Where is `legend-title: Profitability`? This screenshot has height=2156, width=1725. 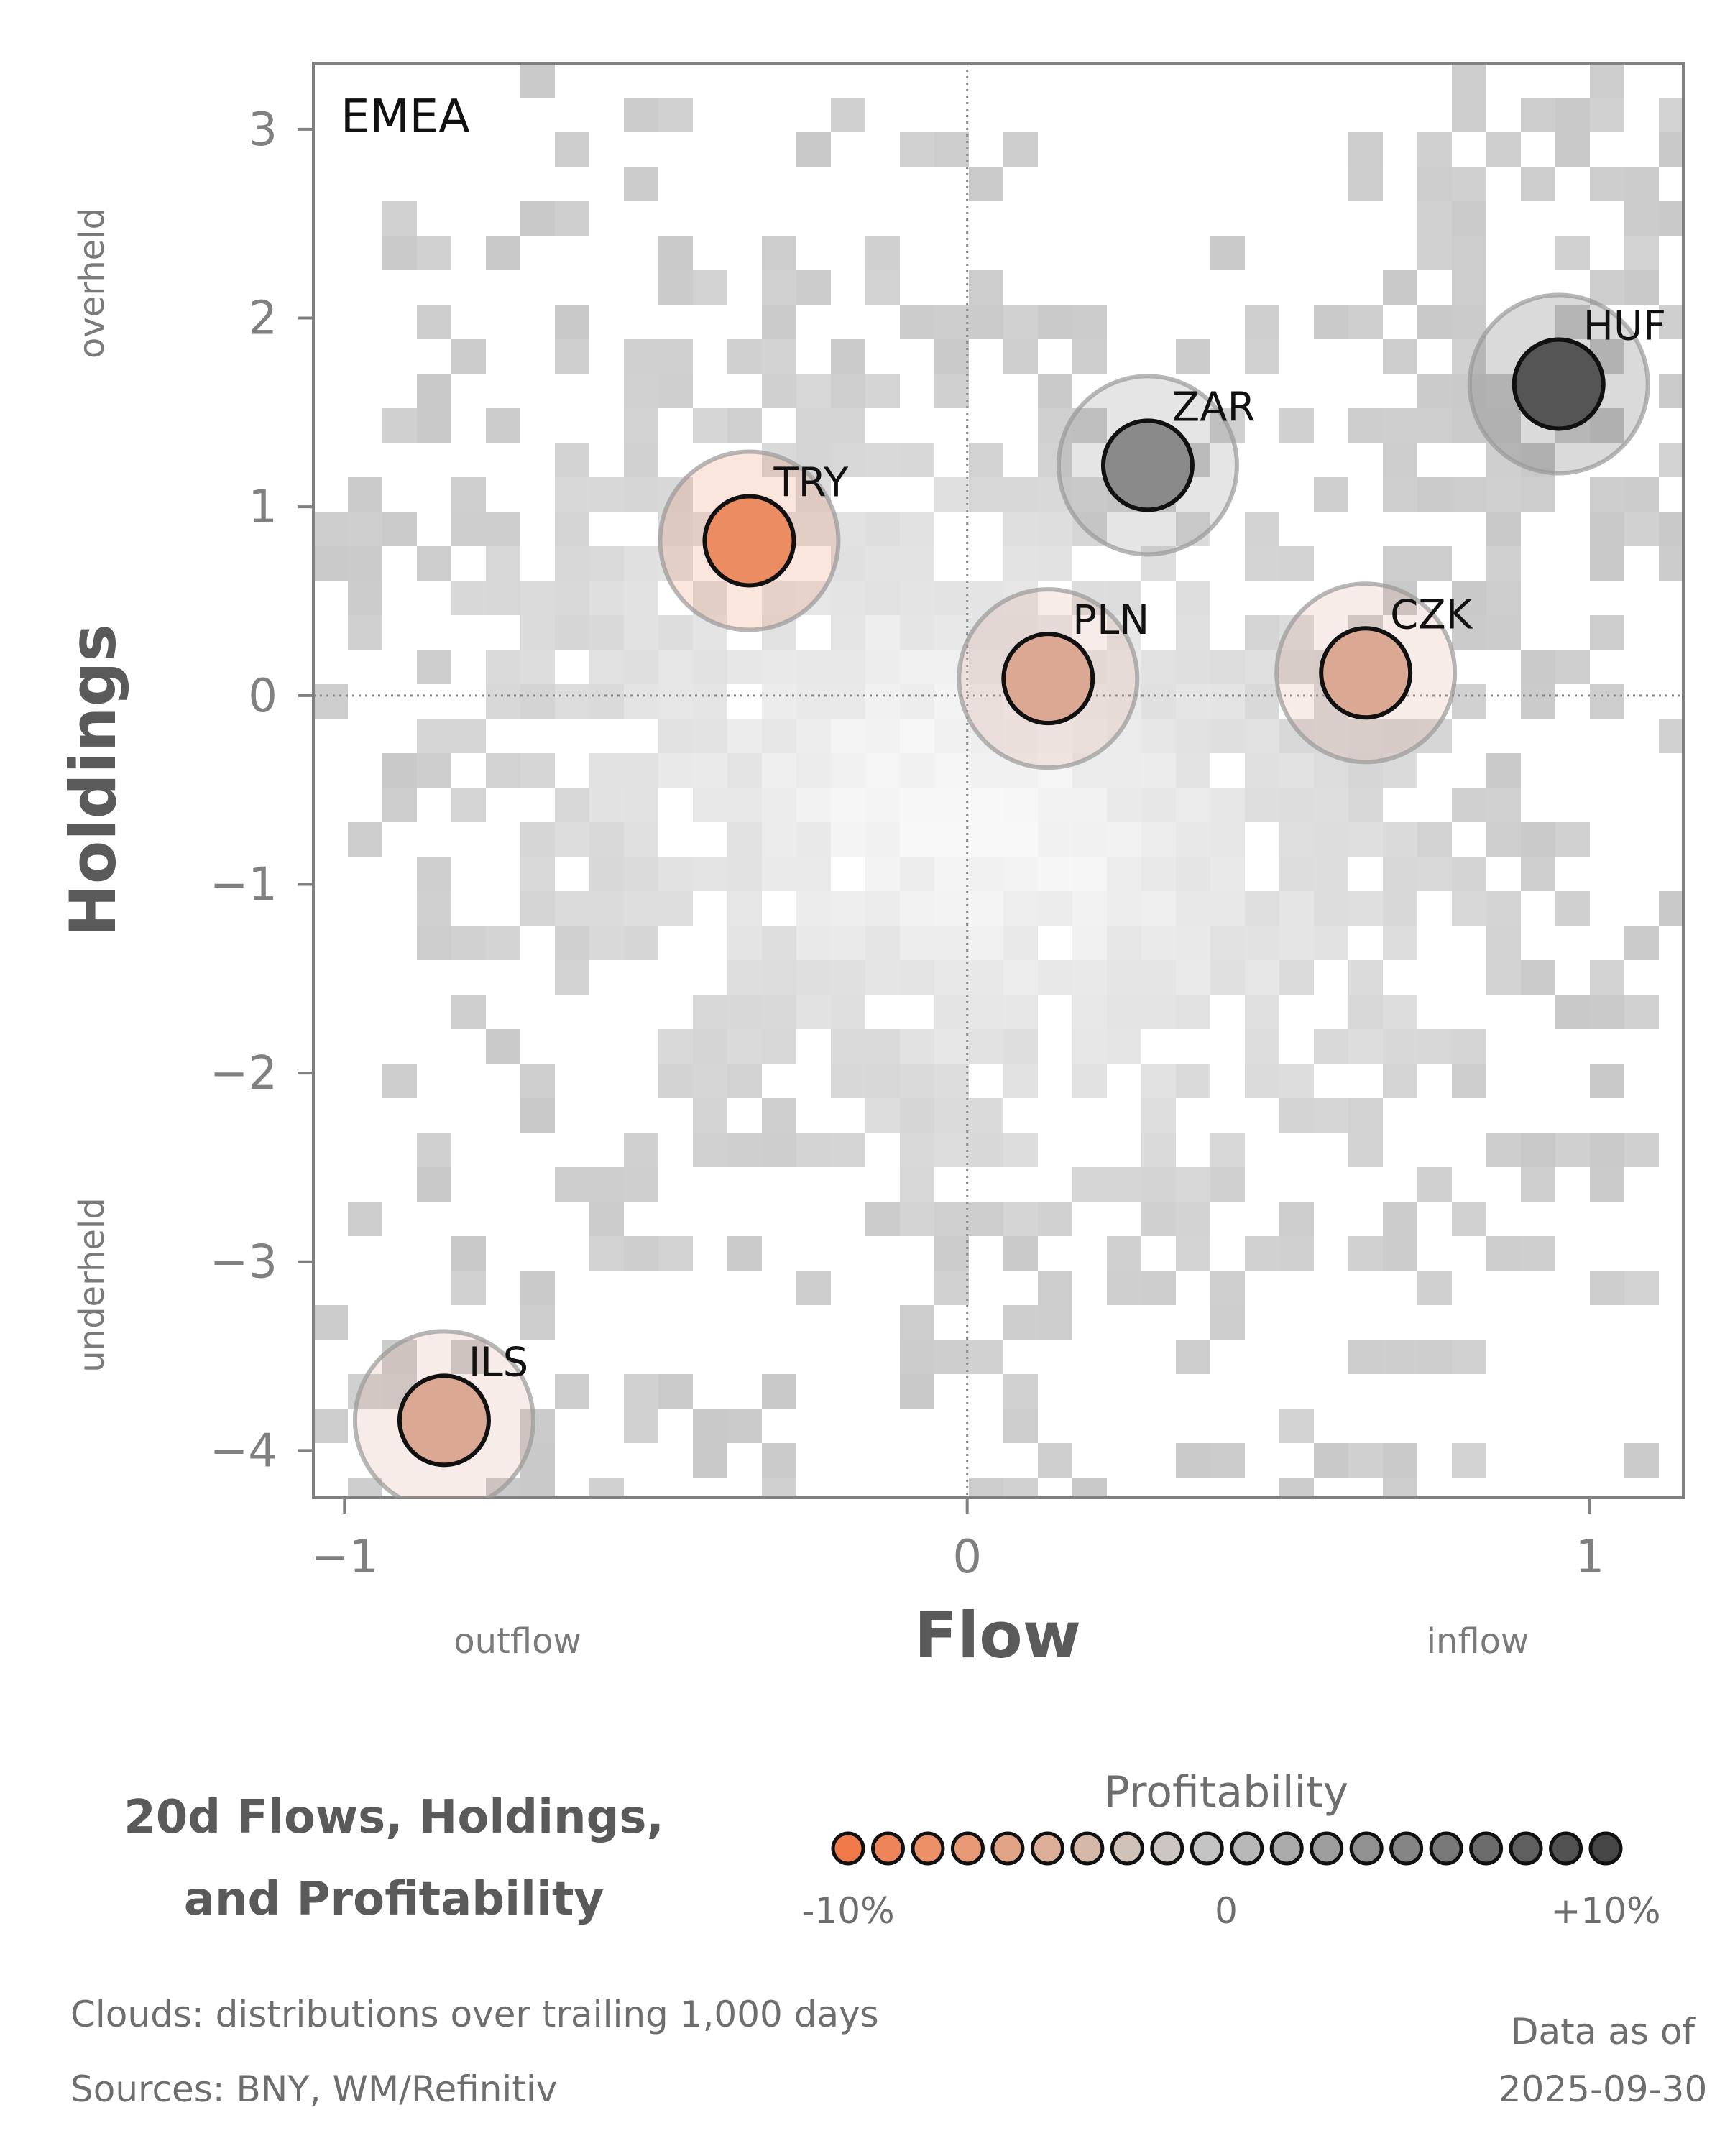 legend-title: Profitability is located at coordinates (1226, 1792).